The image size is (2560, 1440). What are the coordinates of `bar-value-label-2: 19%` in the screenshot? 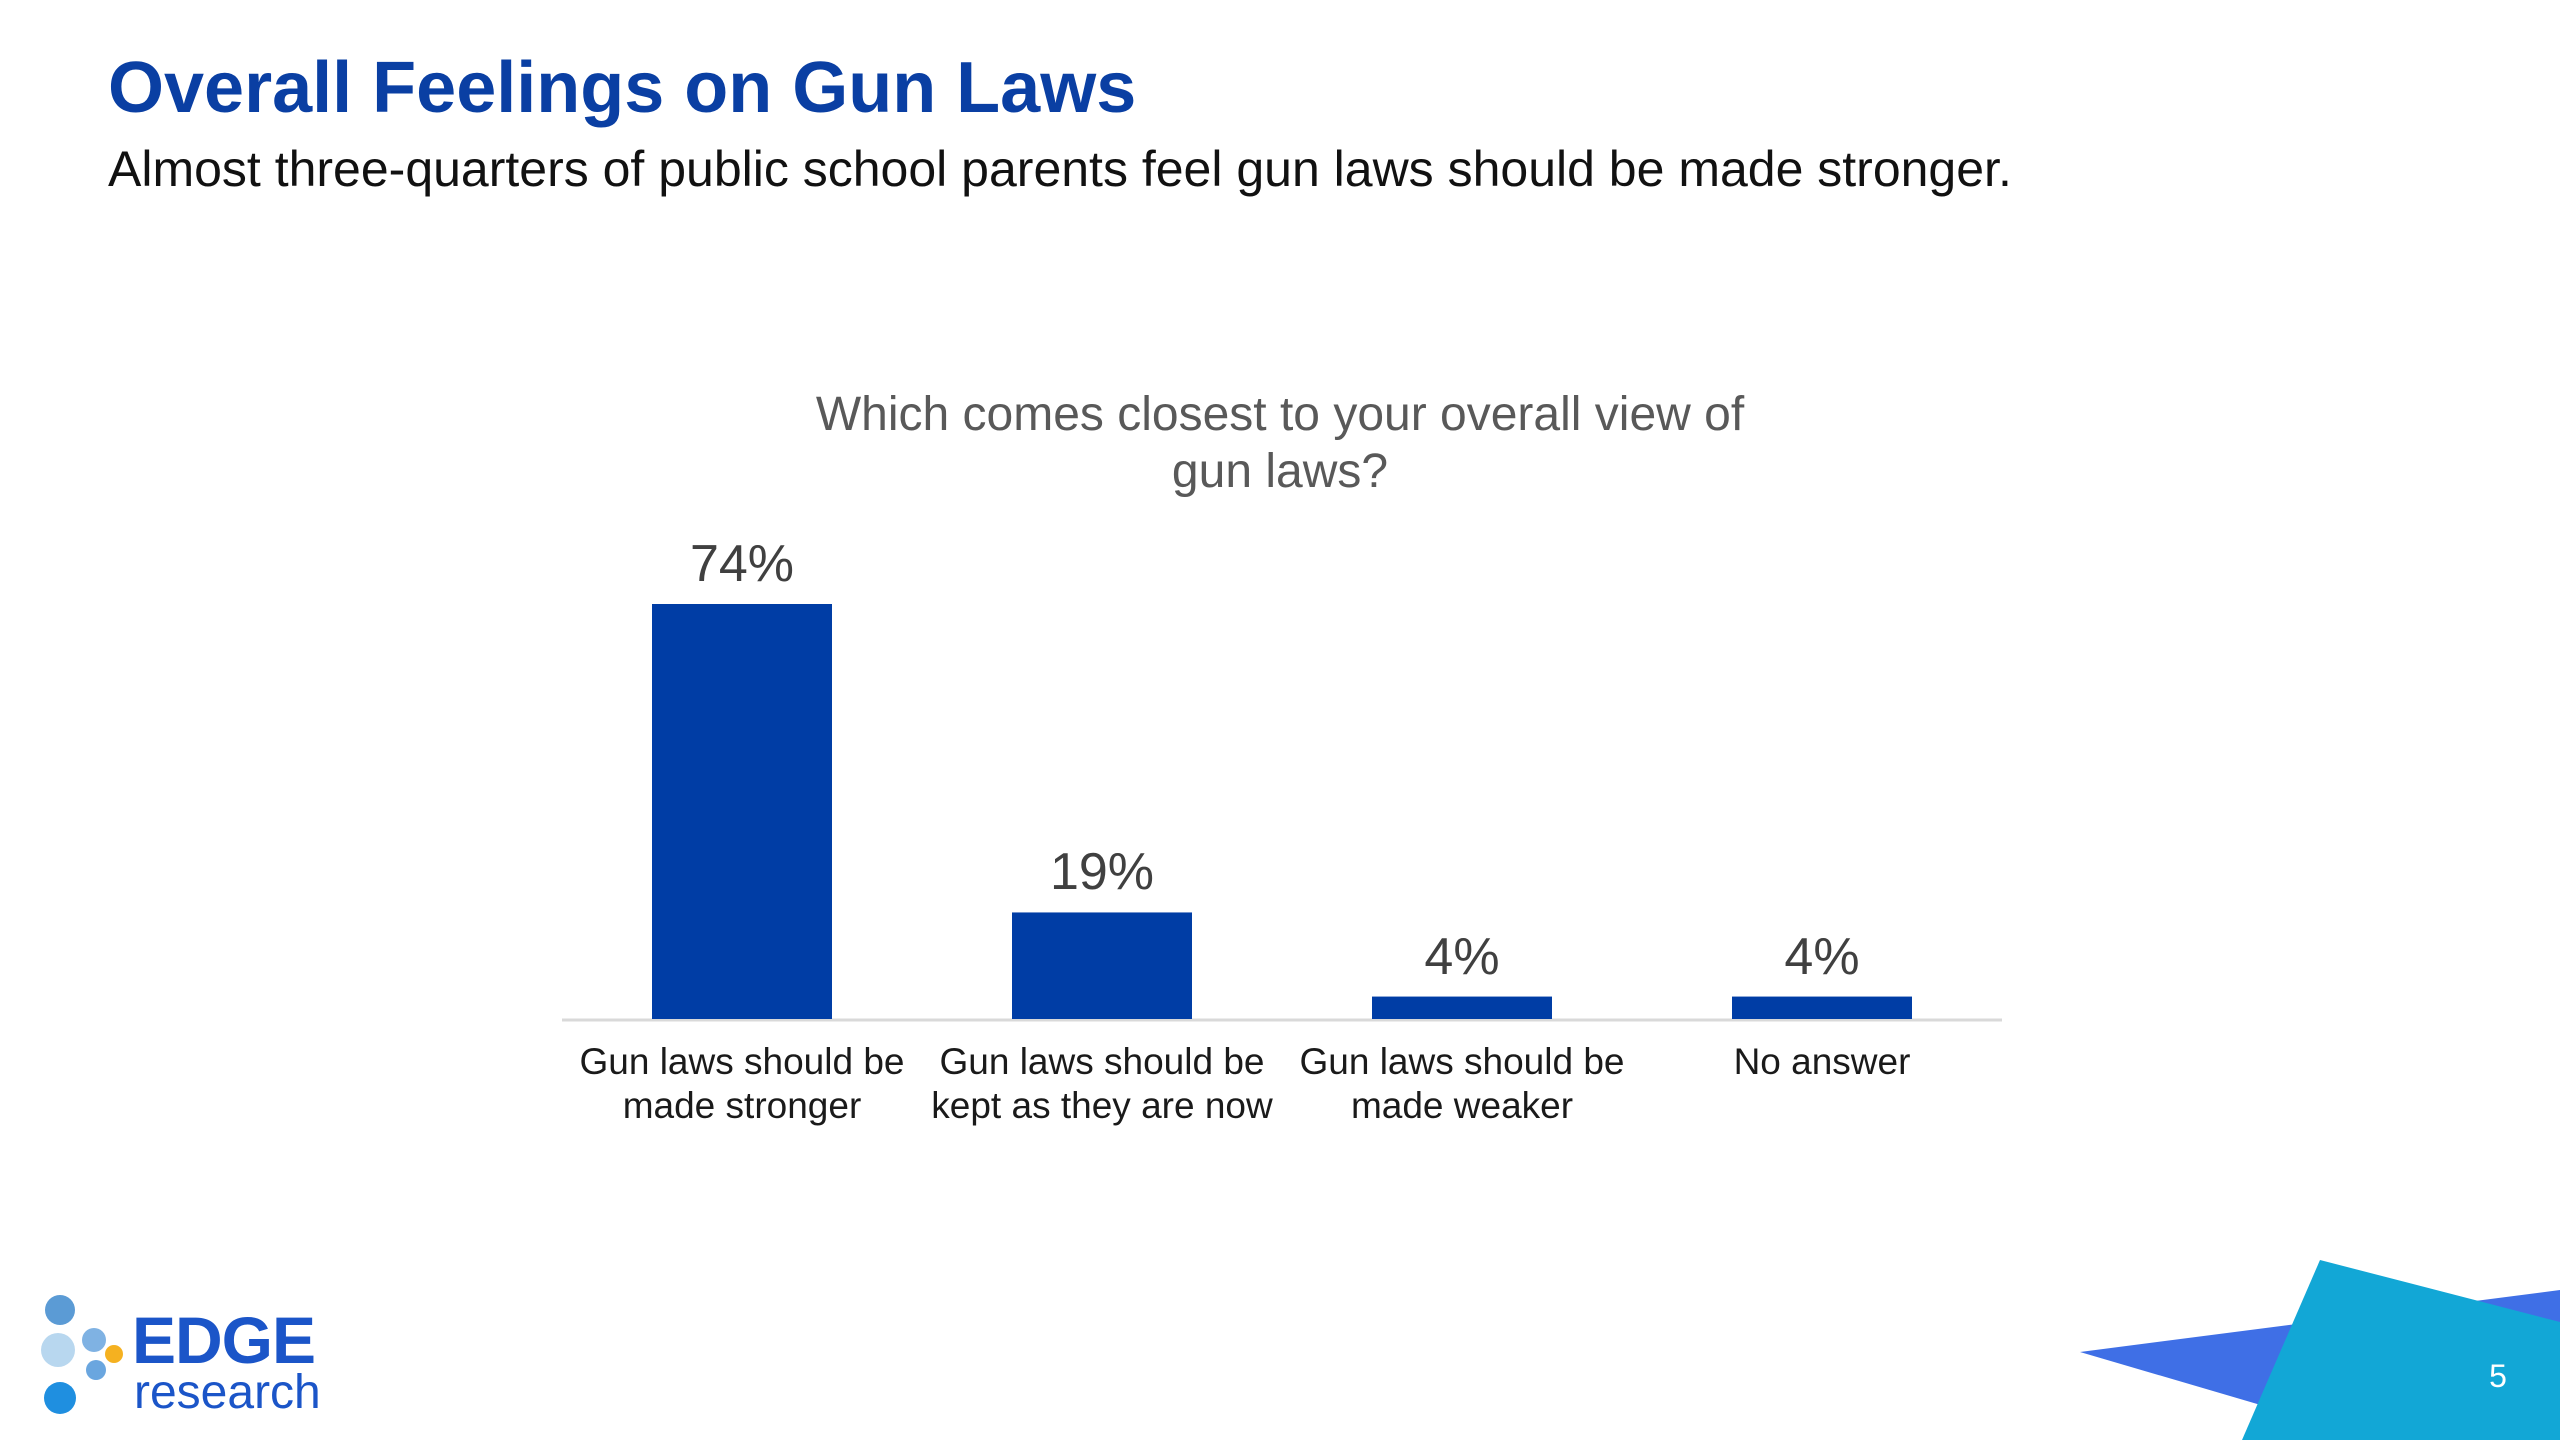 It's located at (1102, 872).